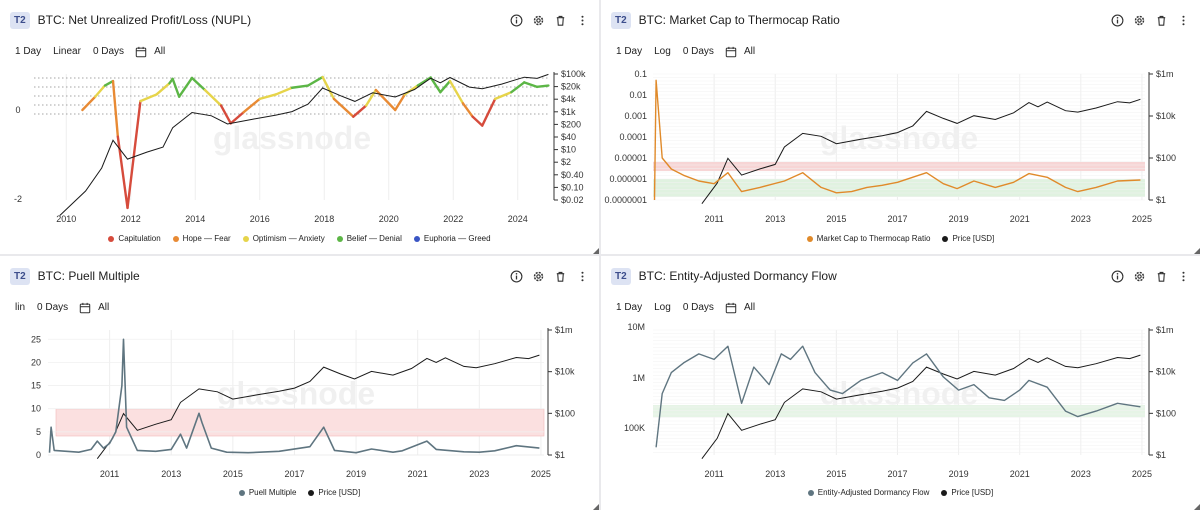 This screenshot has height=510, width=1200. Describe the element at coordinates (900, 276) in the screenshot. I see `panel-header: T2 BTC: Entity-Adjusted Dormancy Flow` at that location.